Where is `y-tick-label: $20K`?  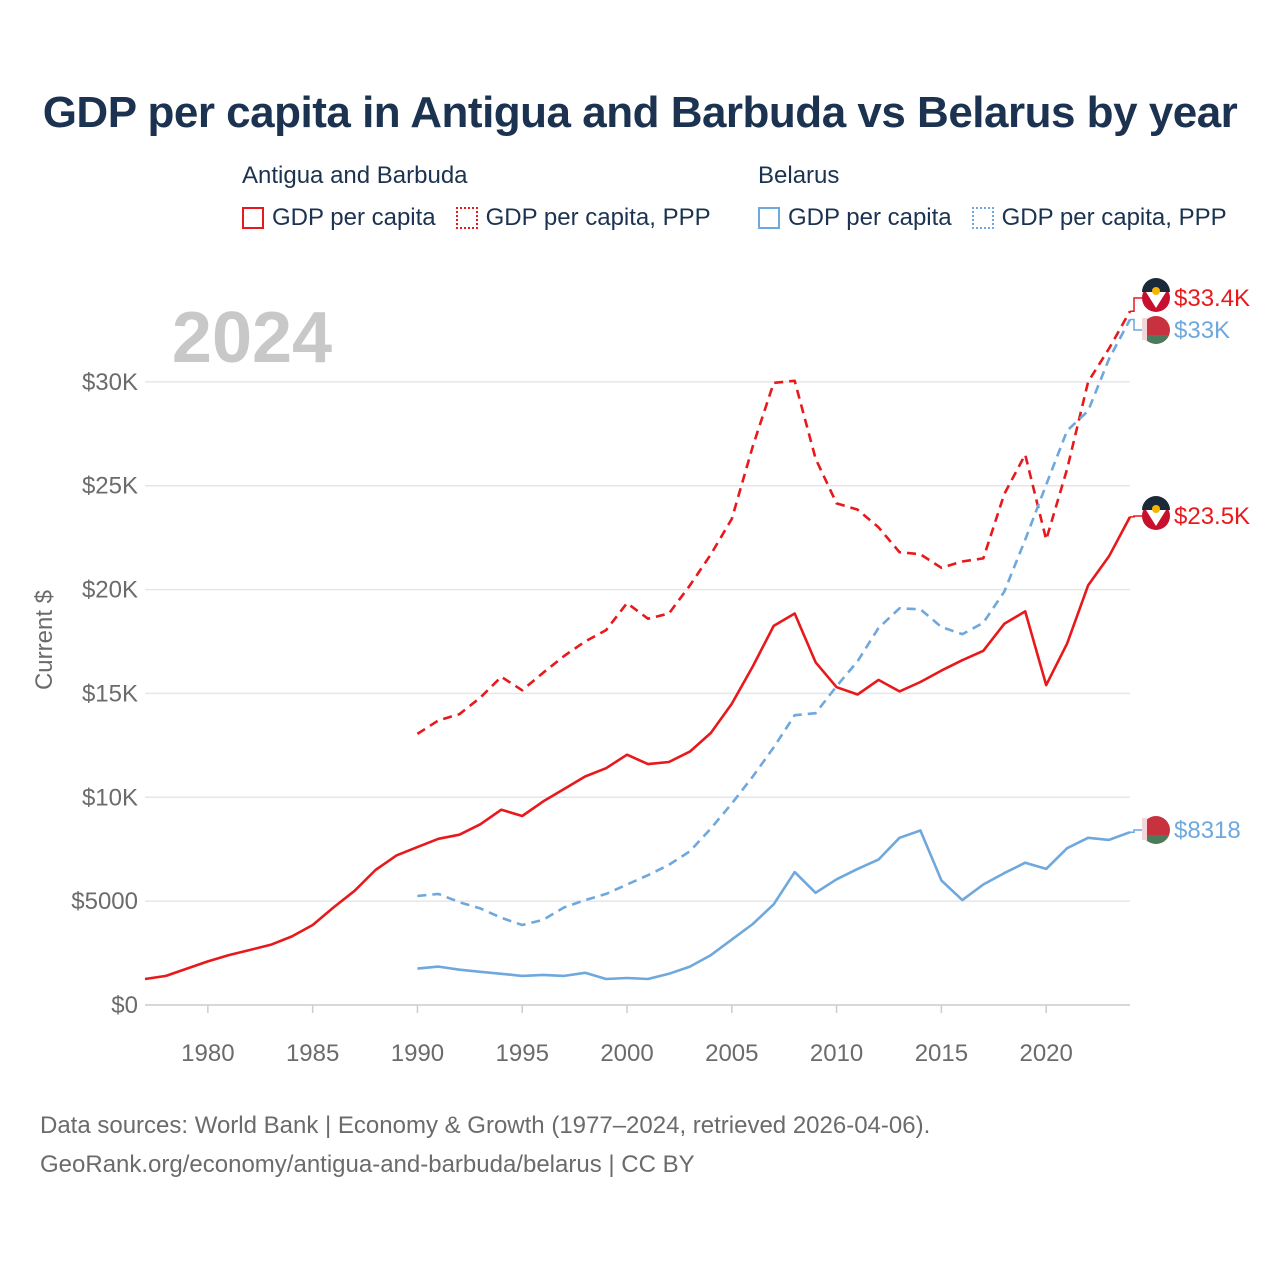
y-tick-label: $20K is located at coordinates (110, 590).